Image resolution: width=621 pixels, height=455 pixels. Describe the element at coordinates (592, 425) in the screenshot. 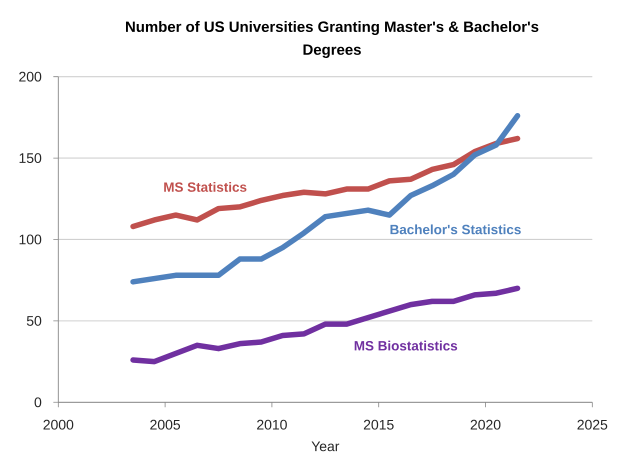

I see `x-tick-label: 2025` at that location.